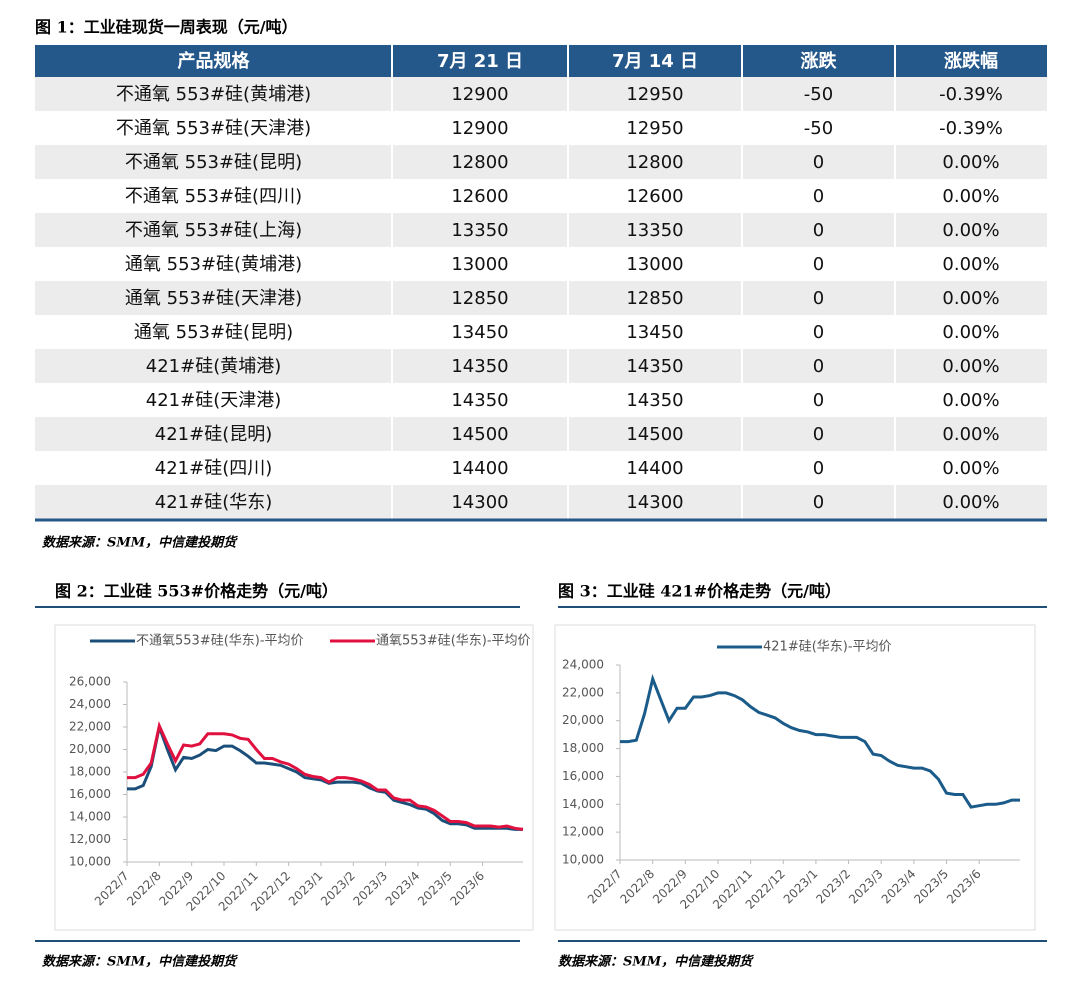 The image size is (1080, 983). I want to click on table-cell: 13450, so click(654, 332).